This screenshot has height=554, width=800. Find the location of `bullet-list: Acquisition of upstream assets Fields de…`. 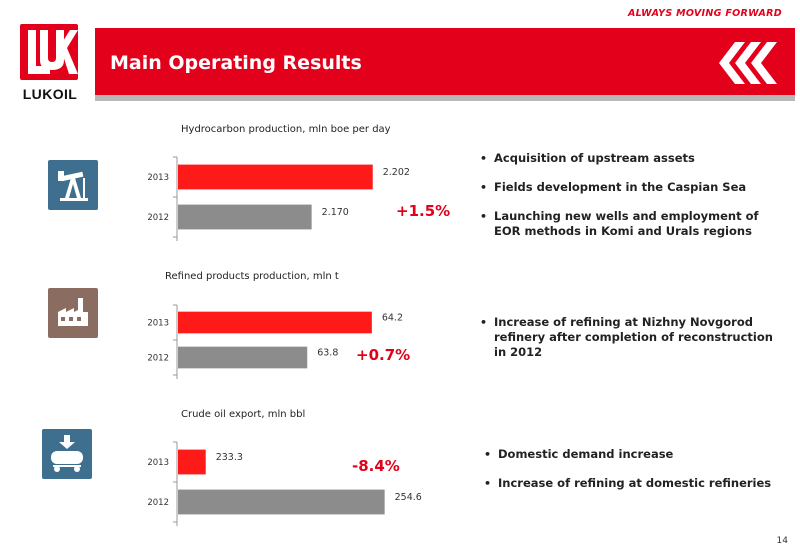

bullet-list: Acquisition of upstream assets Fields de… is located at coordinates (630, 202).